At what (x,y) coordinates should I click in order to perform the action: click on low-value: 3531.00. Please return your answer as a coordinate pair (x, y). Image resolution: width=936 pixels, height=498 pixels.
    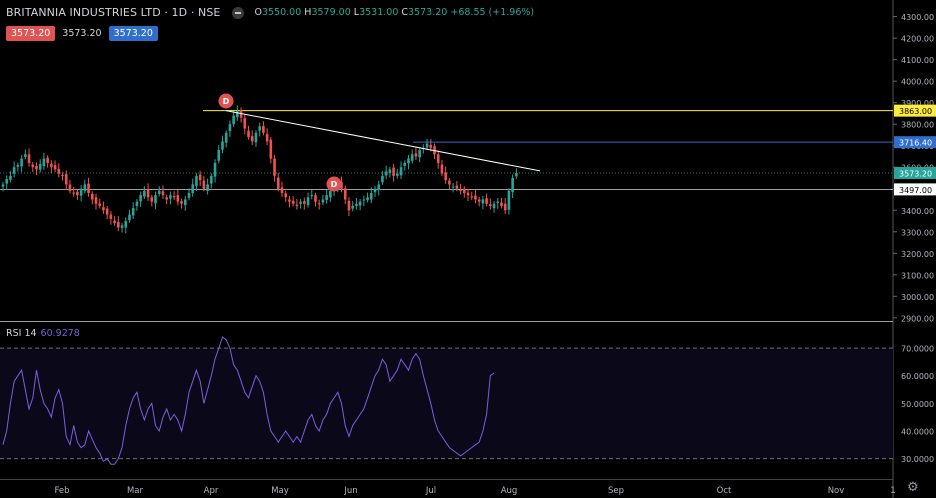
    Looking at the image, I should click on (379, 12).